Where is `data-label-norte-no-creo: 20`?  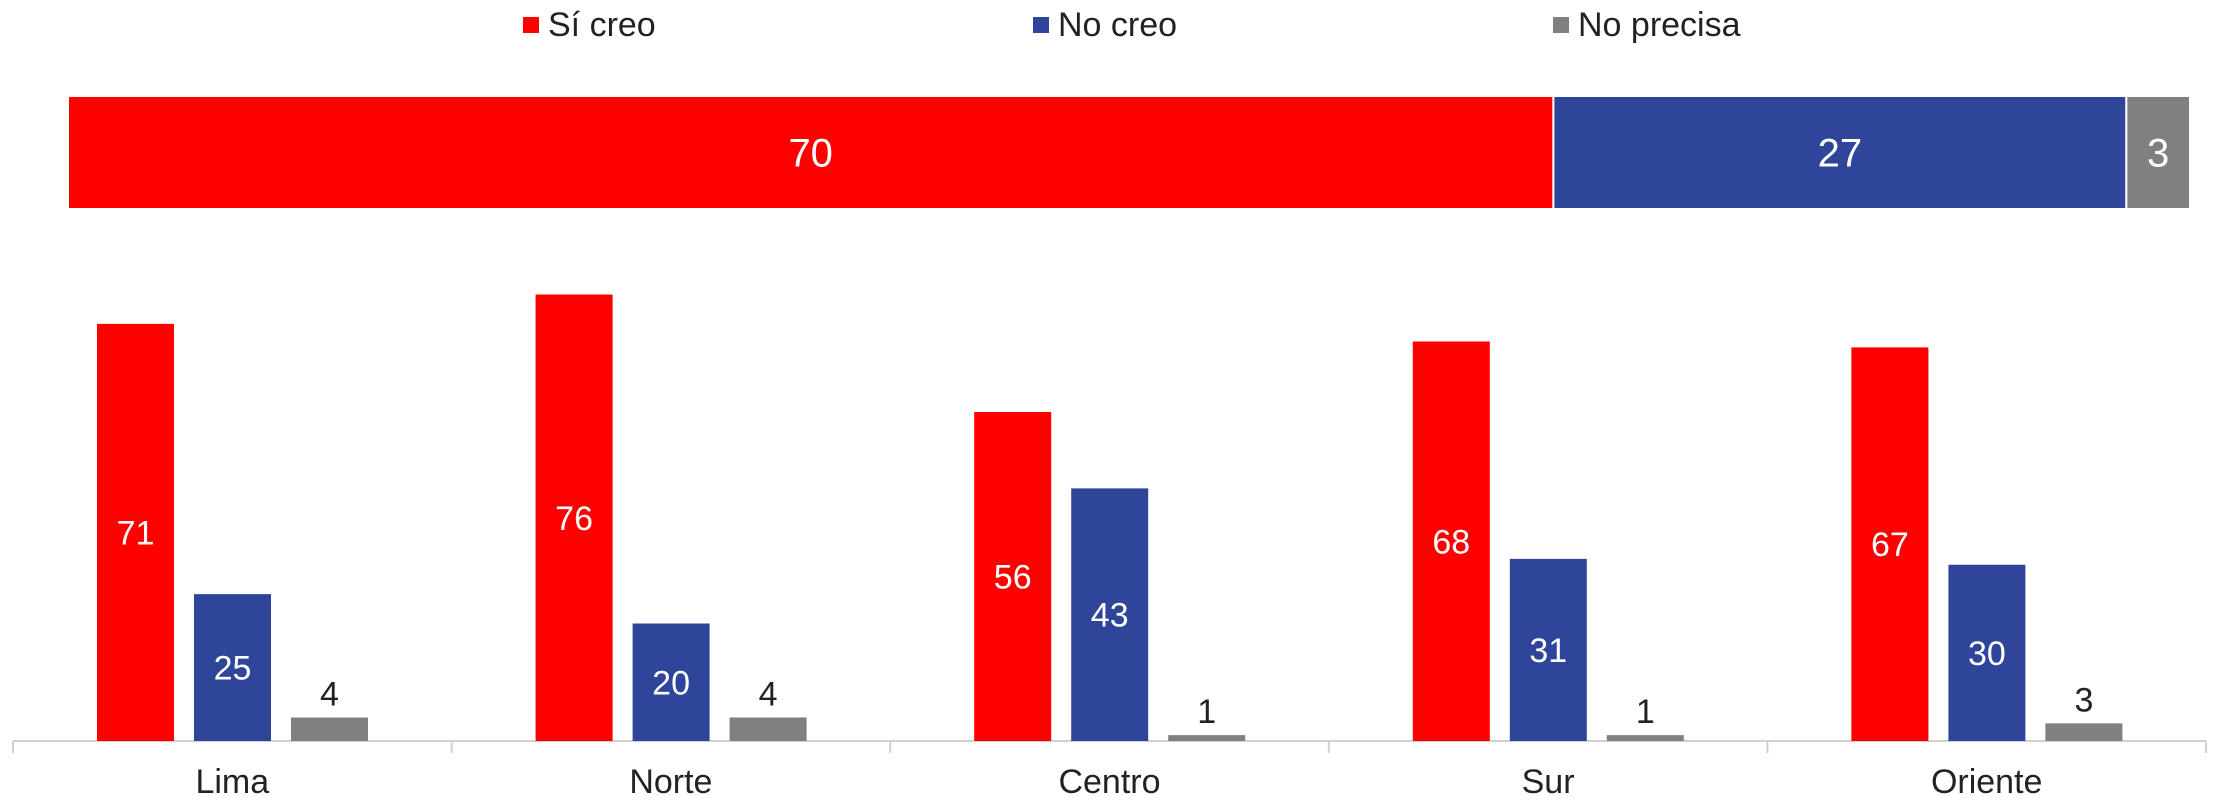
data-label-norte-no-creo: 20 is located at coordinates (671, 683).